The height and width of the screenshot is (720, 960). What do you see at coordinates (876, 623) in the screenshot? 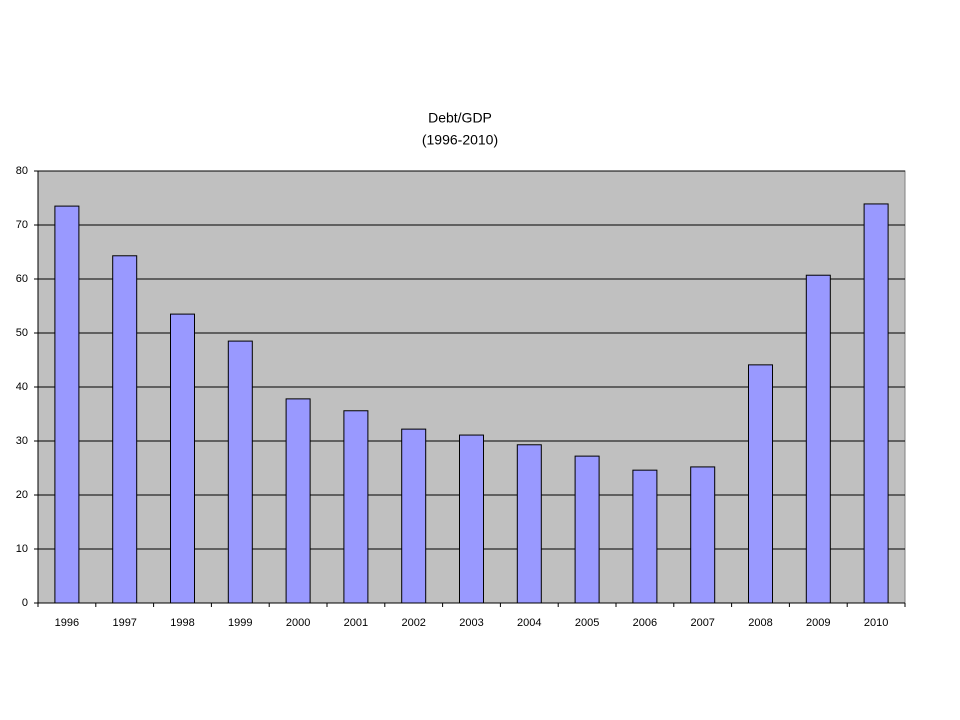
I see `x-tick-label: 2010` at bounding box center [876, 623].